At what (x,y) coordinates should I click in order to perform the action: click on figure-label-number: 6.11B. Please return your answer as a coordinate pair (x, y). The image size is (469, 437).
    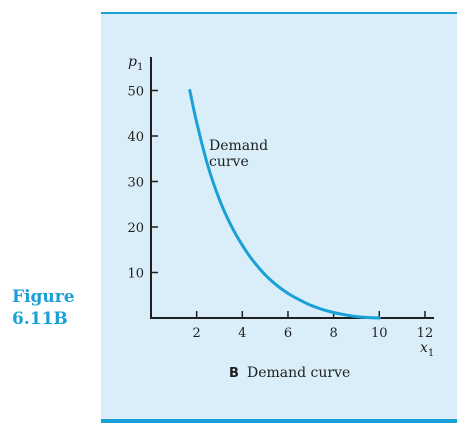
    Looking at the image, I should click on (40, 319).